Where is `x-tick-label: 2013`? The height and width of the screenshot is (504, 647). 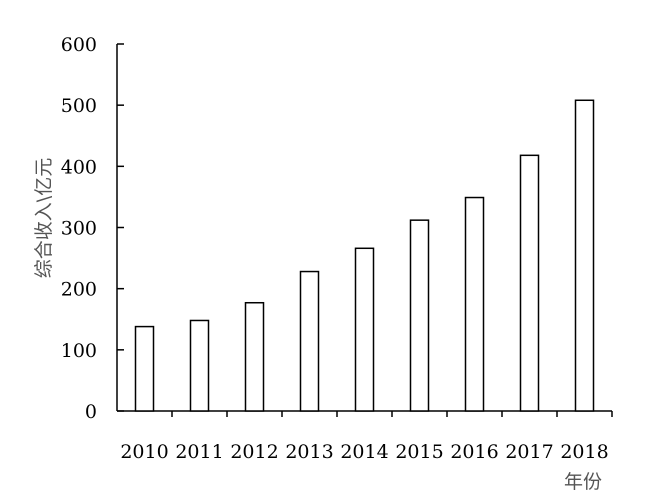 x-tick-label: 2013 is located at coordinates (309, 452).